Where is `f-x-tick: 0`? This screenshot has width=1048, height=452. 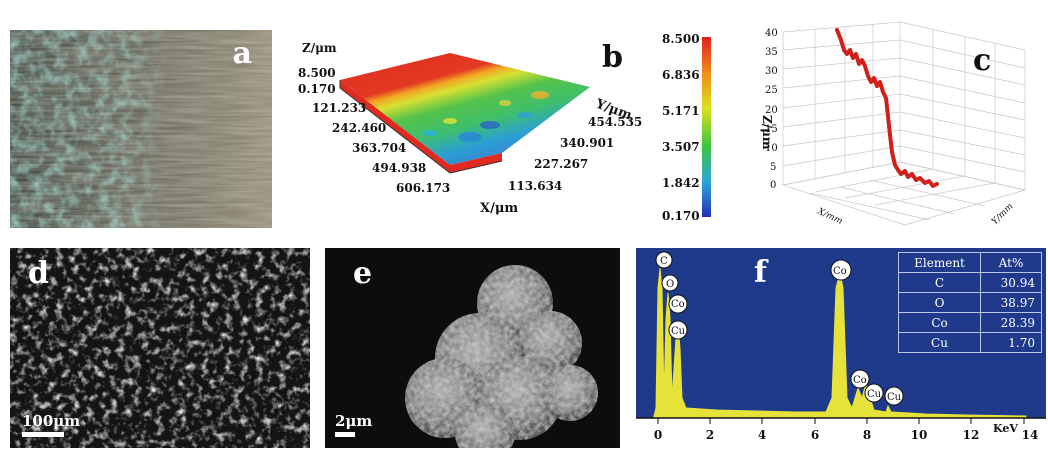
f-x-tick: 0 is located at coordinates (658, 435).